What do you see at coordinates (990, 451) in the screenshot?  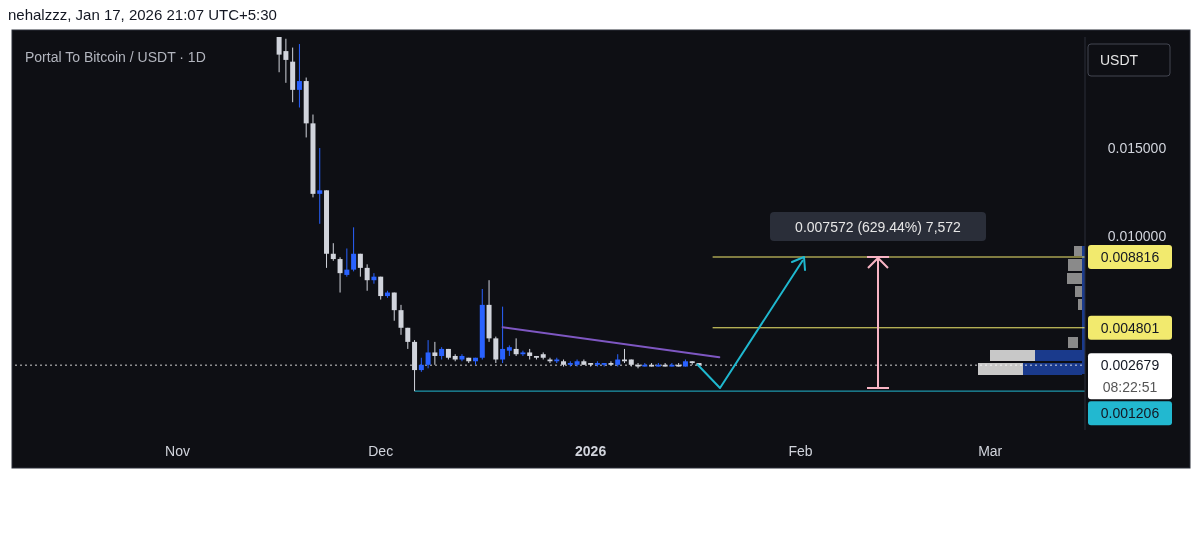 I see `x-tick-label: Mar` at bounding box center [990, 451].